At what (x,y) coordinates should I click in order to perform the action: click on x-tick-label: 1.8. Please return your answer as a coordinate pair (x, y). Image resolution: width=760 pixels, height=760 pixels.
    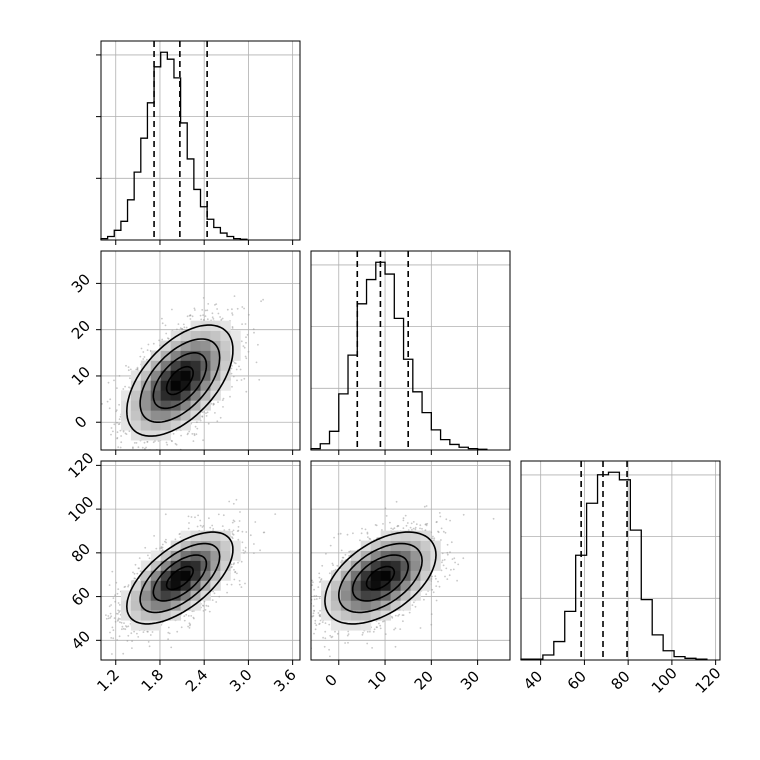
    Looking at the image, I should click on (153, 681).